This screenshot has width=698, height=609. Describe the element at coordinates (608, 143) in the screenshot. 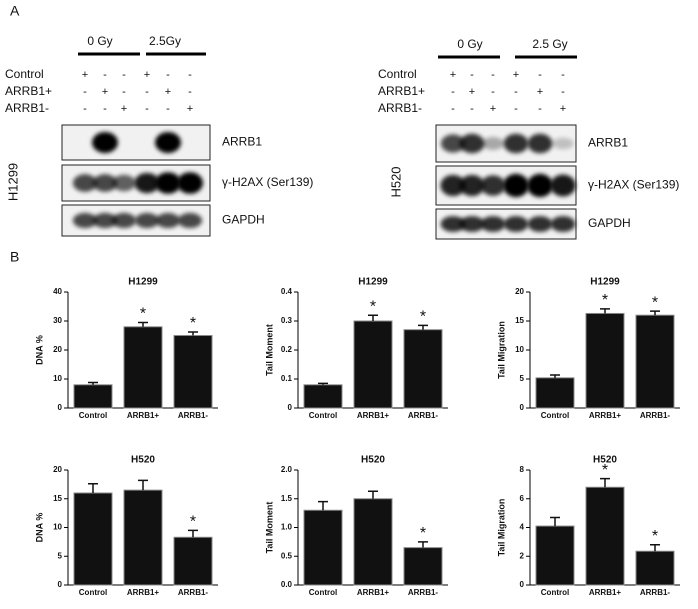

I see `band-label: ARRB1` at that location.